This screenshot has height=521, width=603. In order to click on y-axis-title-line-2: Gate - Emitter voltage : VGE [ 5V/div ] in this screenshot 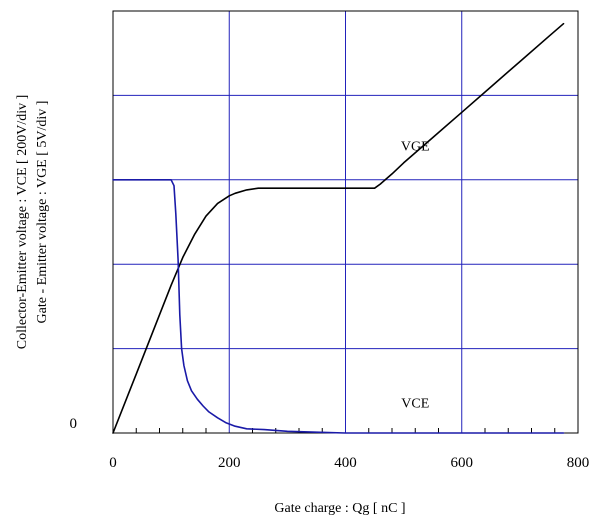, I will do `click(42, 212)`.